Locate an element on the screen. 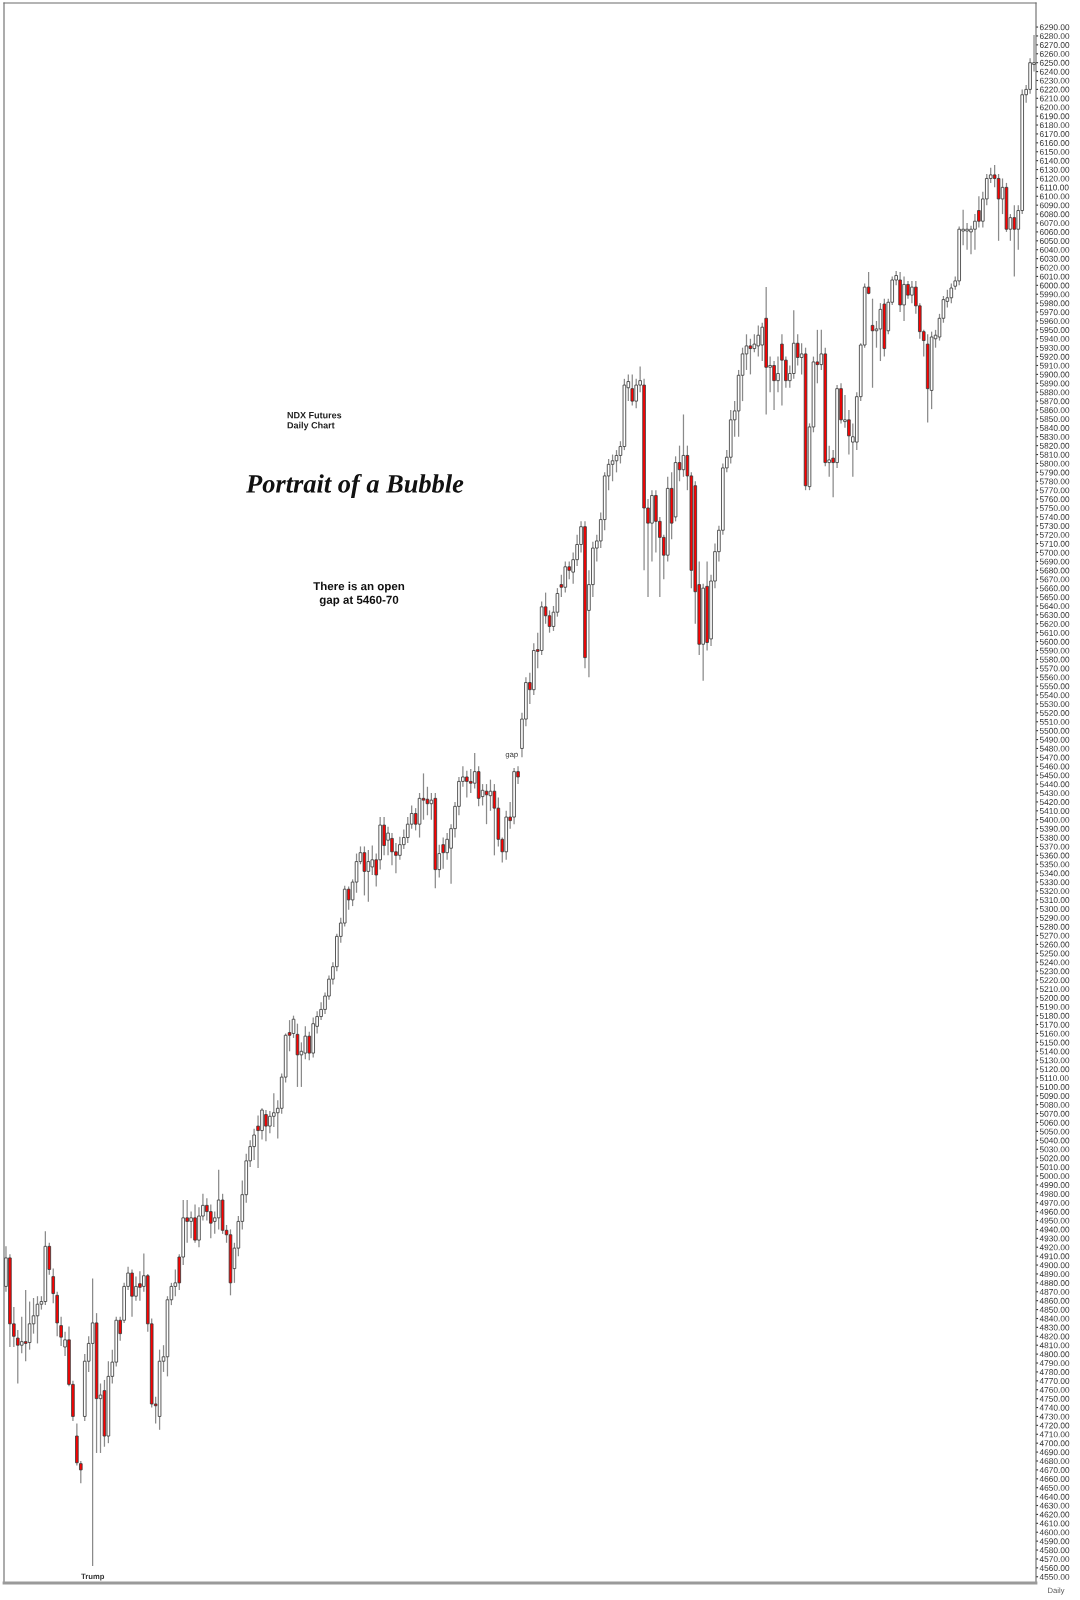  y-tick-label: 6110.00 is located at coordinates (1054, 187).